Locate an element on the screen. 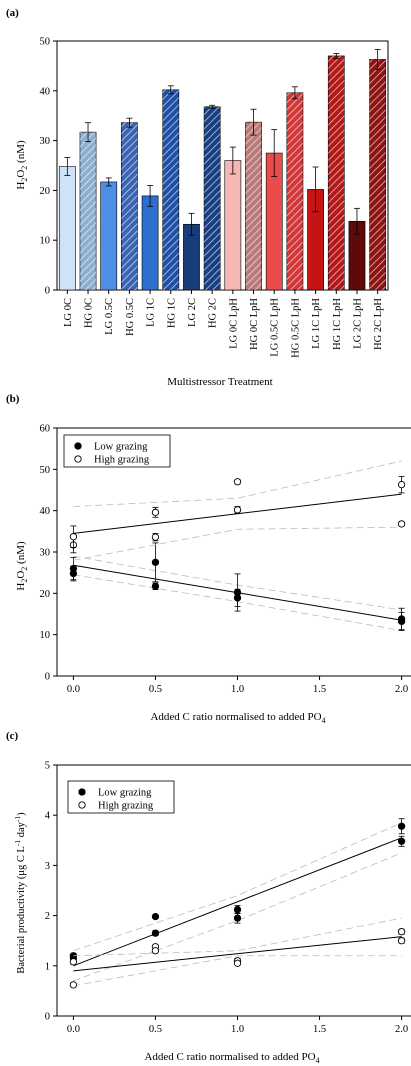  panel-a-x-tick-label: HG 0C is located at coordinates (89, 313).